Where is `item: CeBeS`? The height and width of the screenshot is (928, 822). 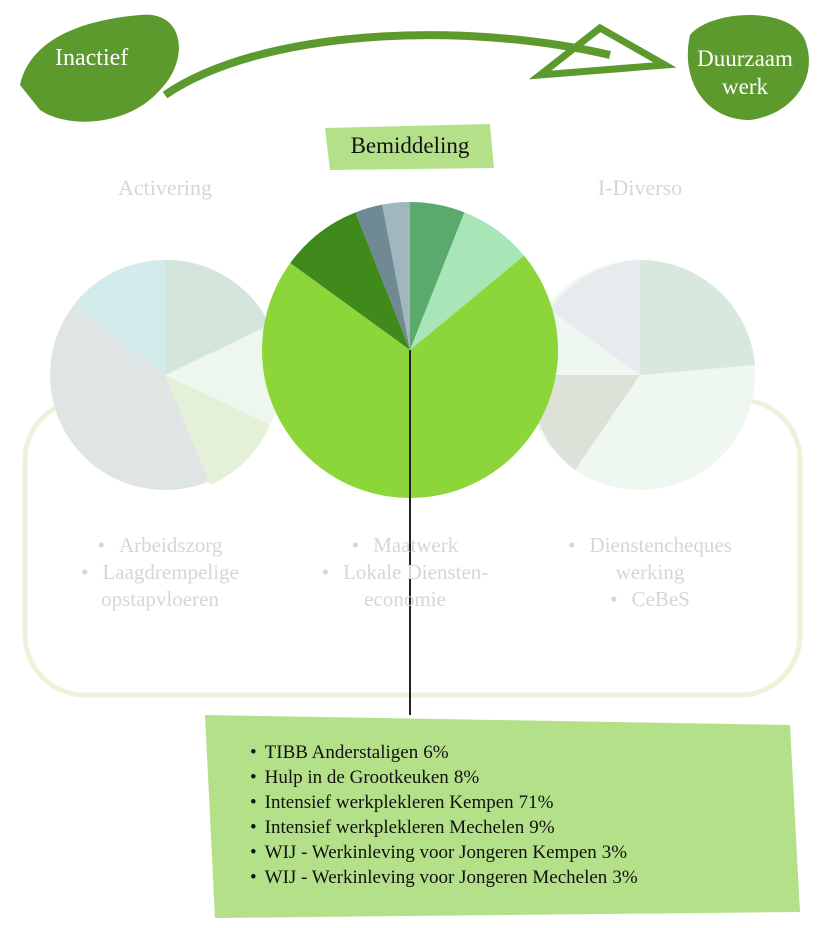 item: CeBeS is located at coordinates (650, 599).